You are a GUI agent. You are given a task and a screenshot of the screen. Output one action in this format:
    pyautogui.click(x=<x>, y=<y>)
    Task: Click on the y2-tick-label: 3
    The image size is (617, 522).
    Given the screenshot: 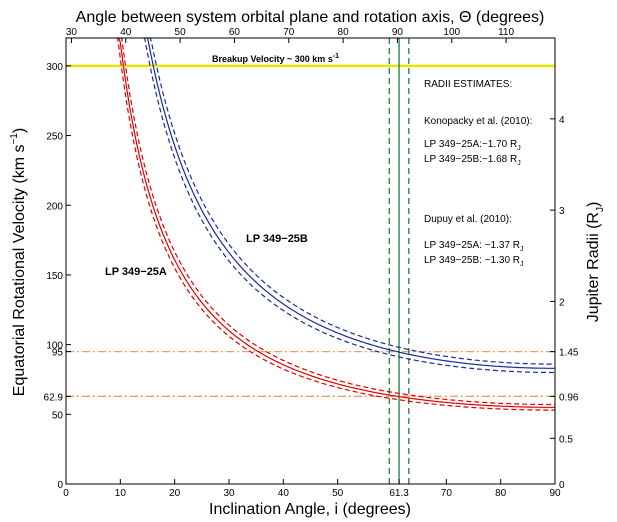 What is the action you would take?
    pyautogui.click(x=562, y=211)
    